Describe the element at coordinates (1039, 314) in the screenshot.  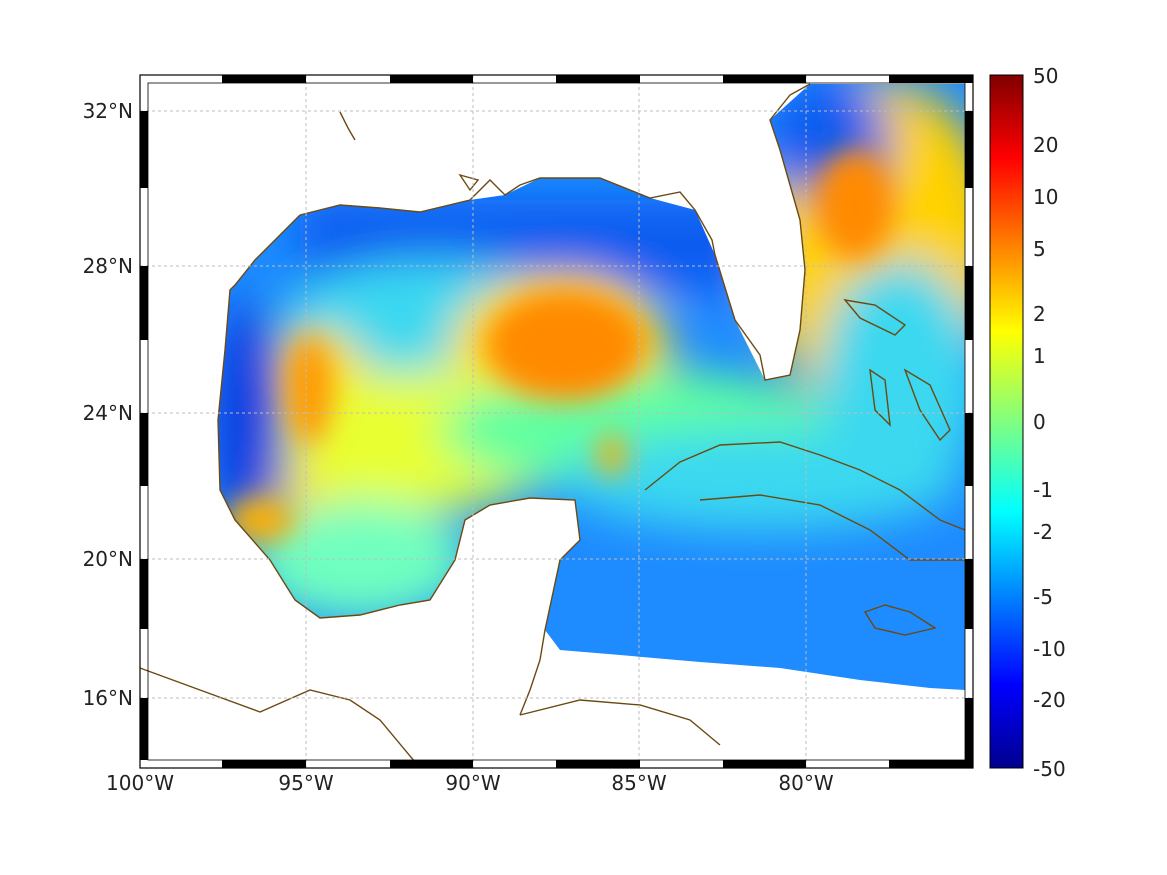
I see `colorbar-tick-label: 2` at that location.